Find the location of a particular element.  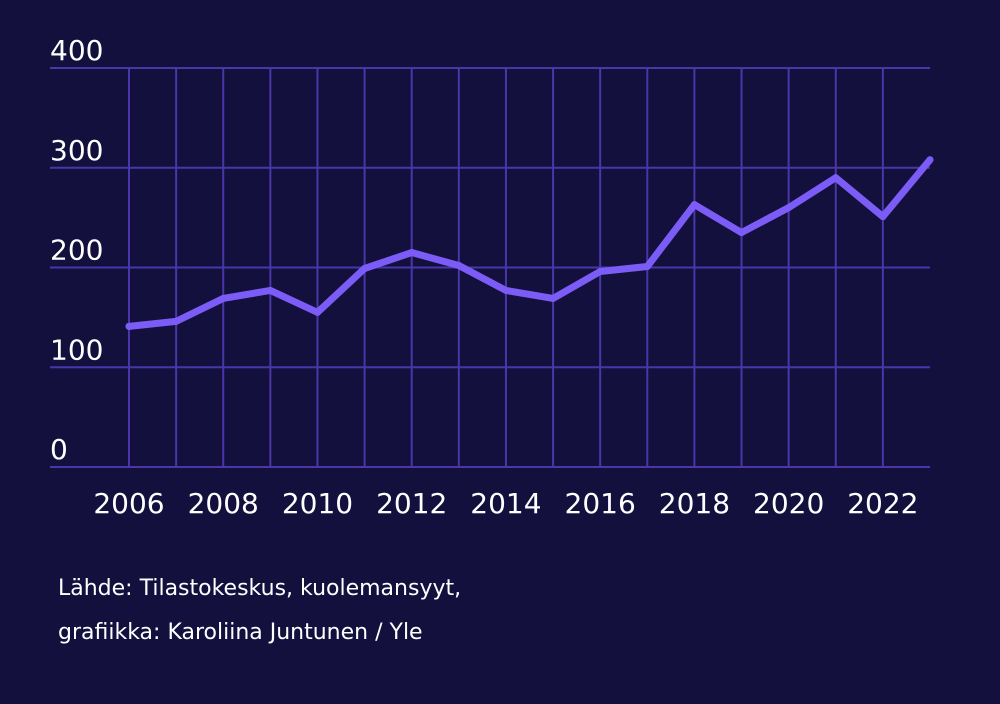

source-text: Lähde: Tilastokeskus, kuolemansyyt, is located at coordinates (260, 588).